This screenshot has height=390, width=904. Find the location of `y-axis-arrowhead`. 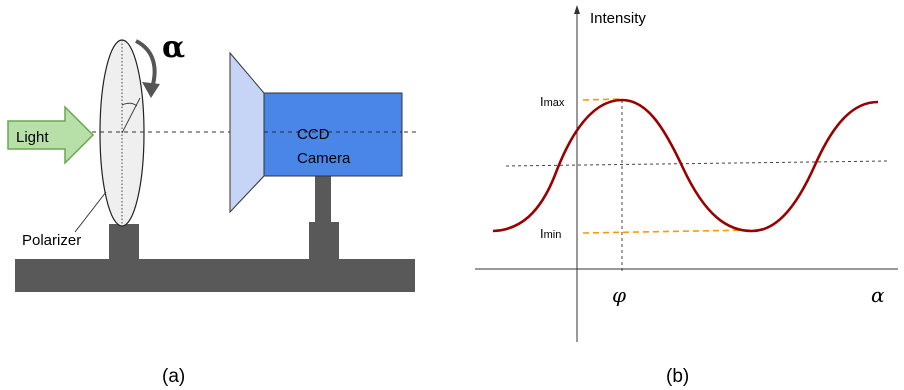

y-axis-arrowhead is located at coordinates (577, 9).